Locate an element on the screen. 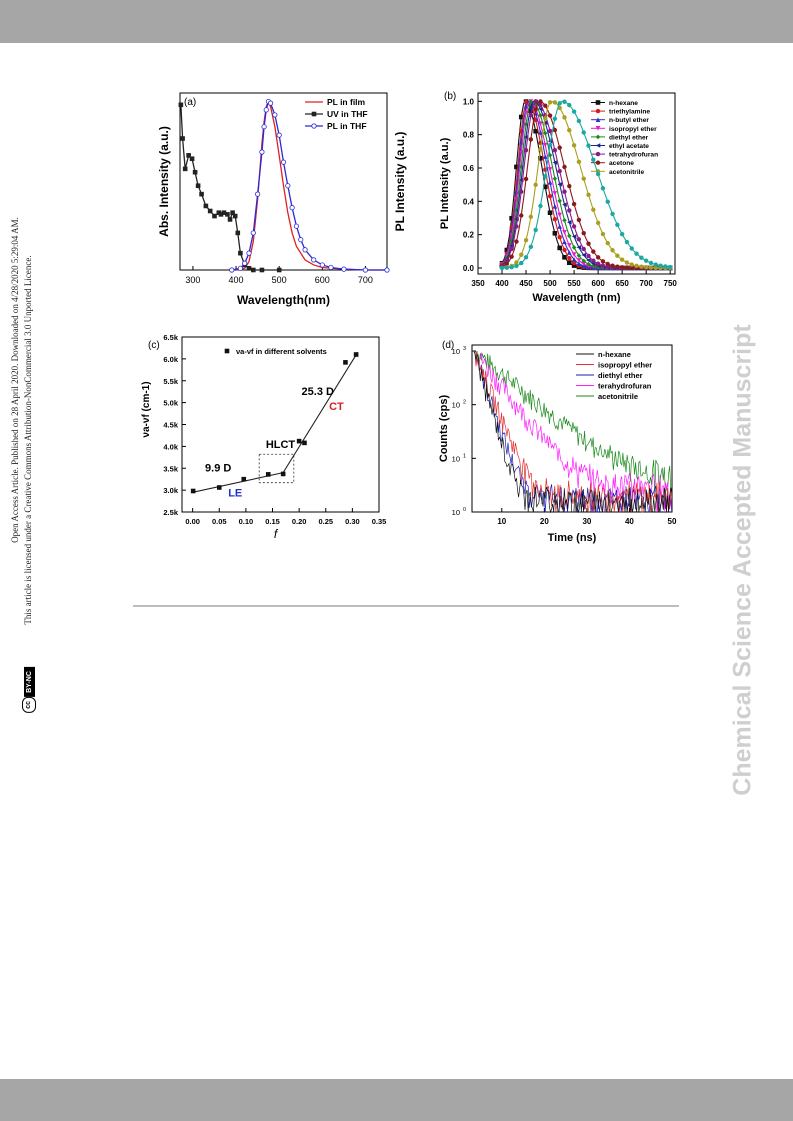  panel-c-xtick-label: 0.30 is located at coordinates (352, 521).